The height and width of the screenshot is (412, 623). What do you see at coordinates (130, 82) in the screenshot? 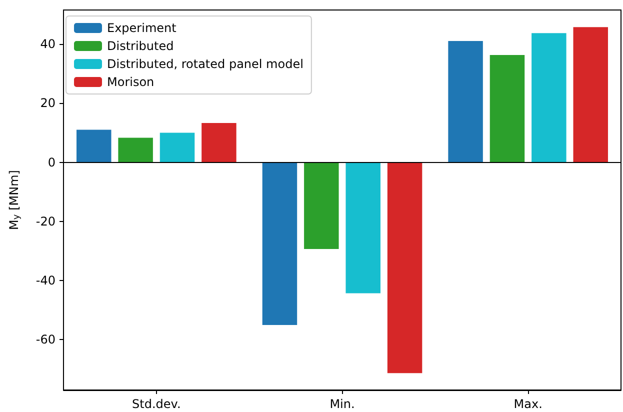
I see `legend-label: Morison` at bounding box center [130, 82].